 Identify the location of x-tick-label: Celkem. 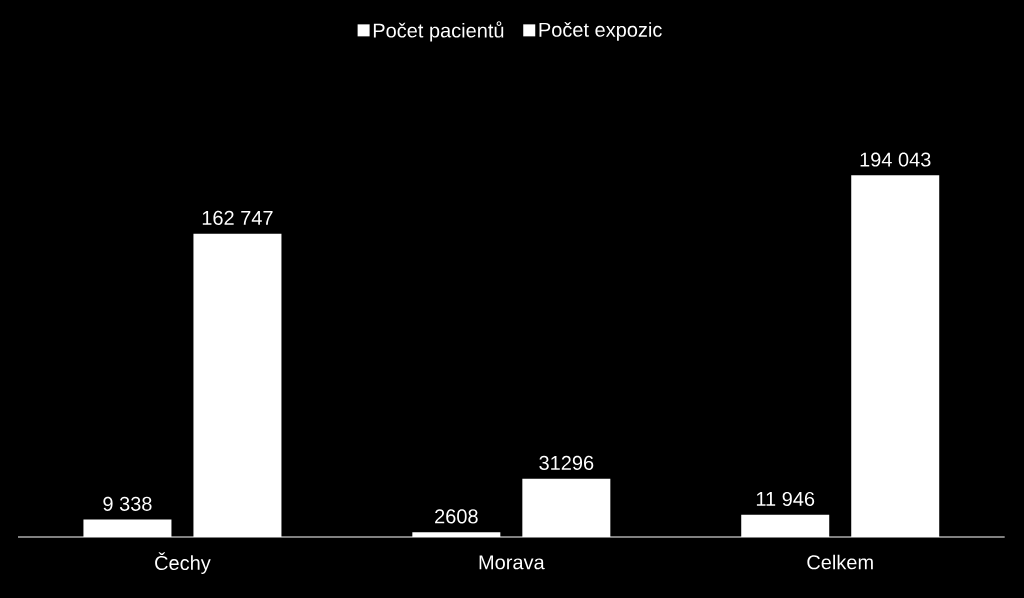
(840, 562).